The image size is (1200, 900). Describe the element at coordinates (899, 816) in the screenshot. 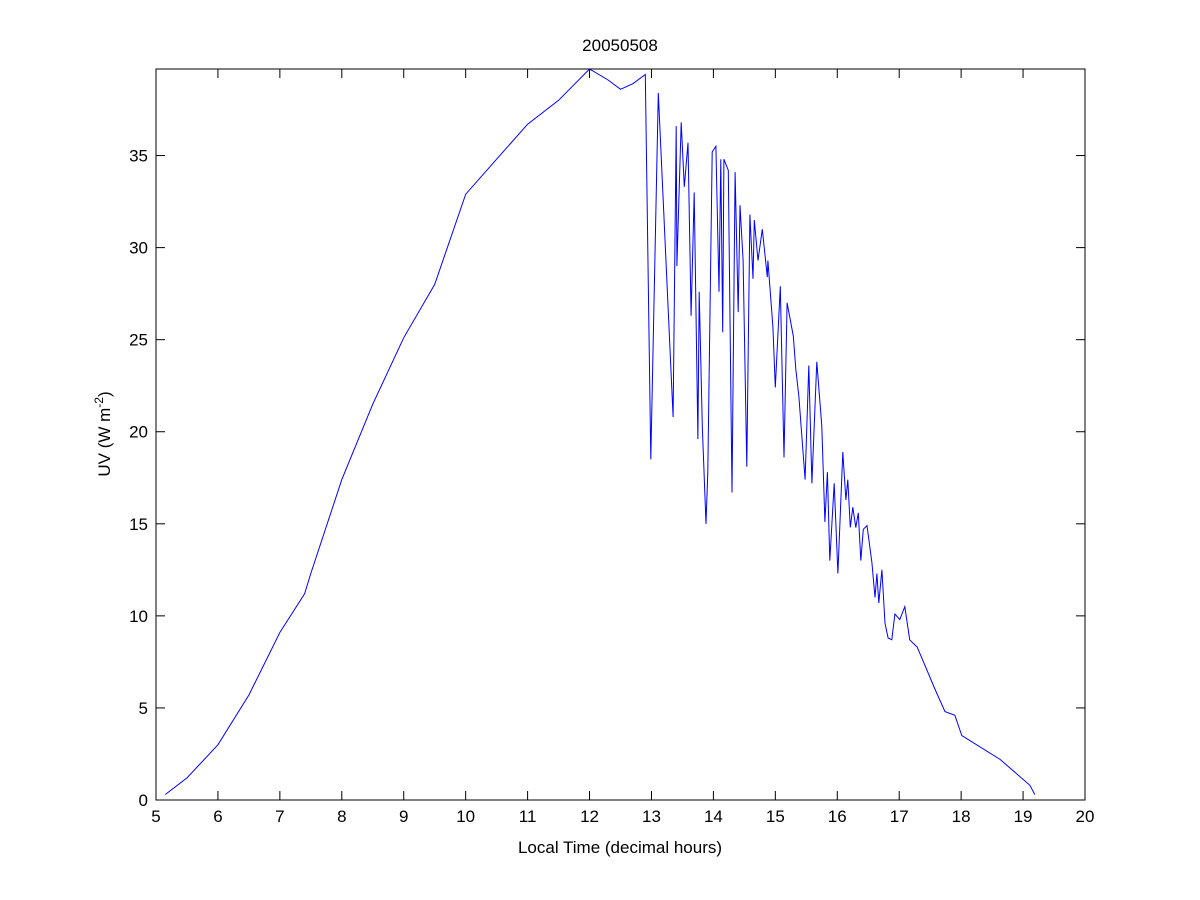

I see `x-tick-label: 17` at that location.